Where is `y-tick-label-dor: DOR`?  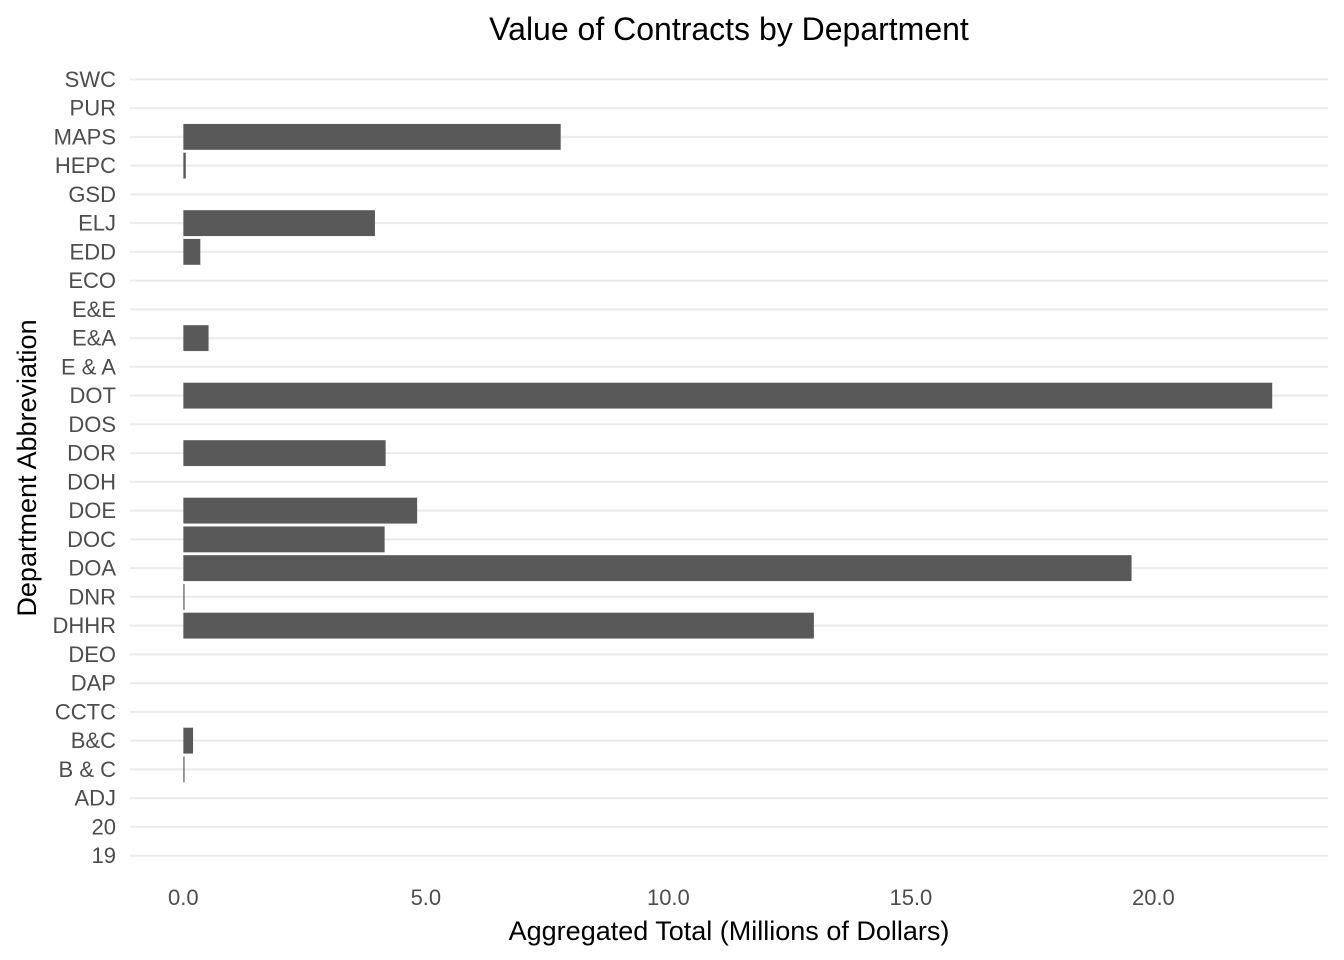 y-tick-label-dor: DOR is located at coordinates (91, 453).